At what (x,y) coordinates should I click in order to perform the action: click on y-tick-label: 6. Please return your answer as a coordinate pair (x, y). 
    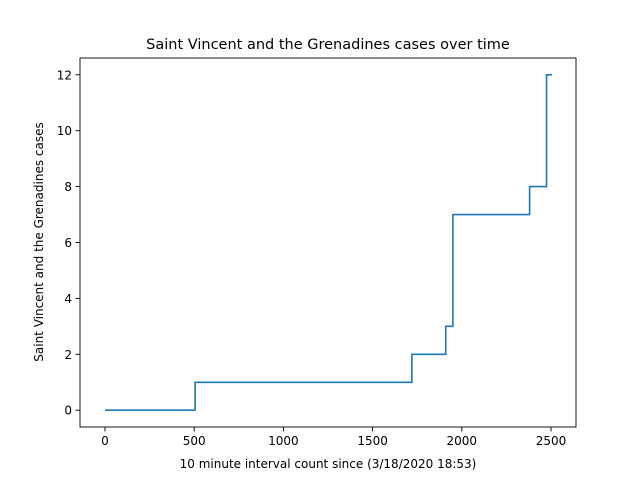
    Looking at the image, I should click on (68, 243).